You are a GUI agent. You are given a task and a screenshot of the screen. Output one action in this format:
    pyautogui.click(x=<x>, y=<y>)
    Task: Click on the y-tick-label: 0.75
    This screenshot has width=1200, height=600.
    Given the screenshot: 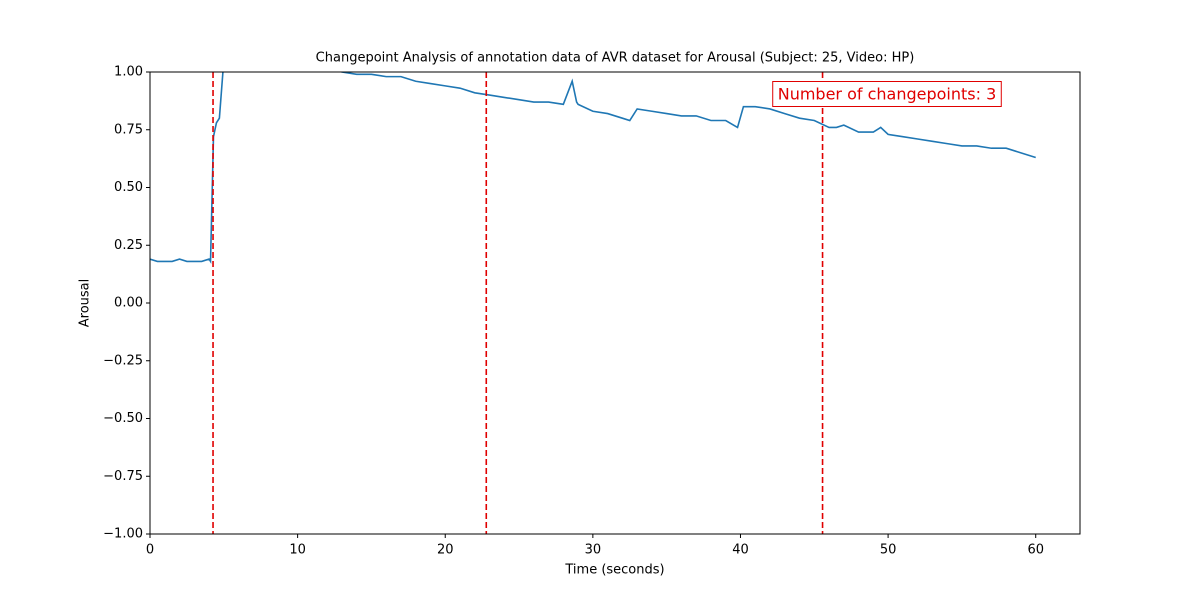 What is the action you would take?
    pyautogui.click(x=128, y=129)
    